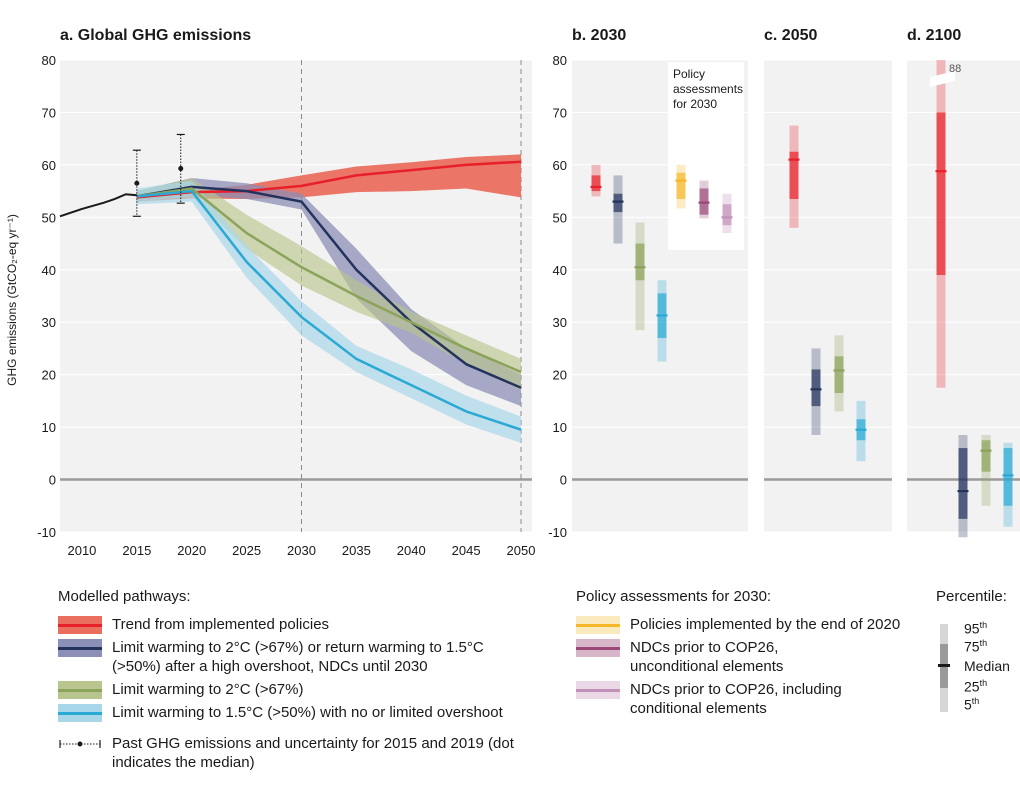 Image resolution: width=1020 pixels, height=801 pixels. What do you see at coordinates (828, 296) in the screenshot?
I see `panel-c-background` at bounding box center [828, 296].